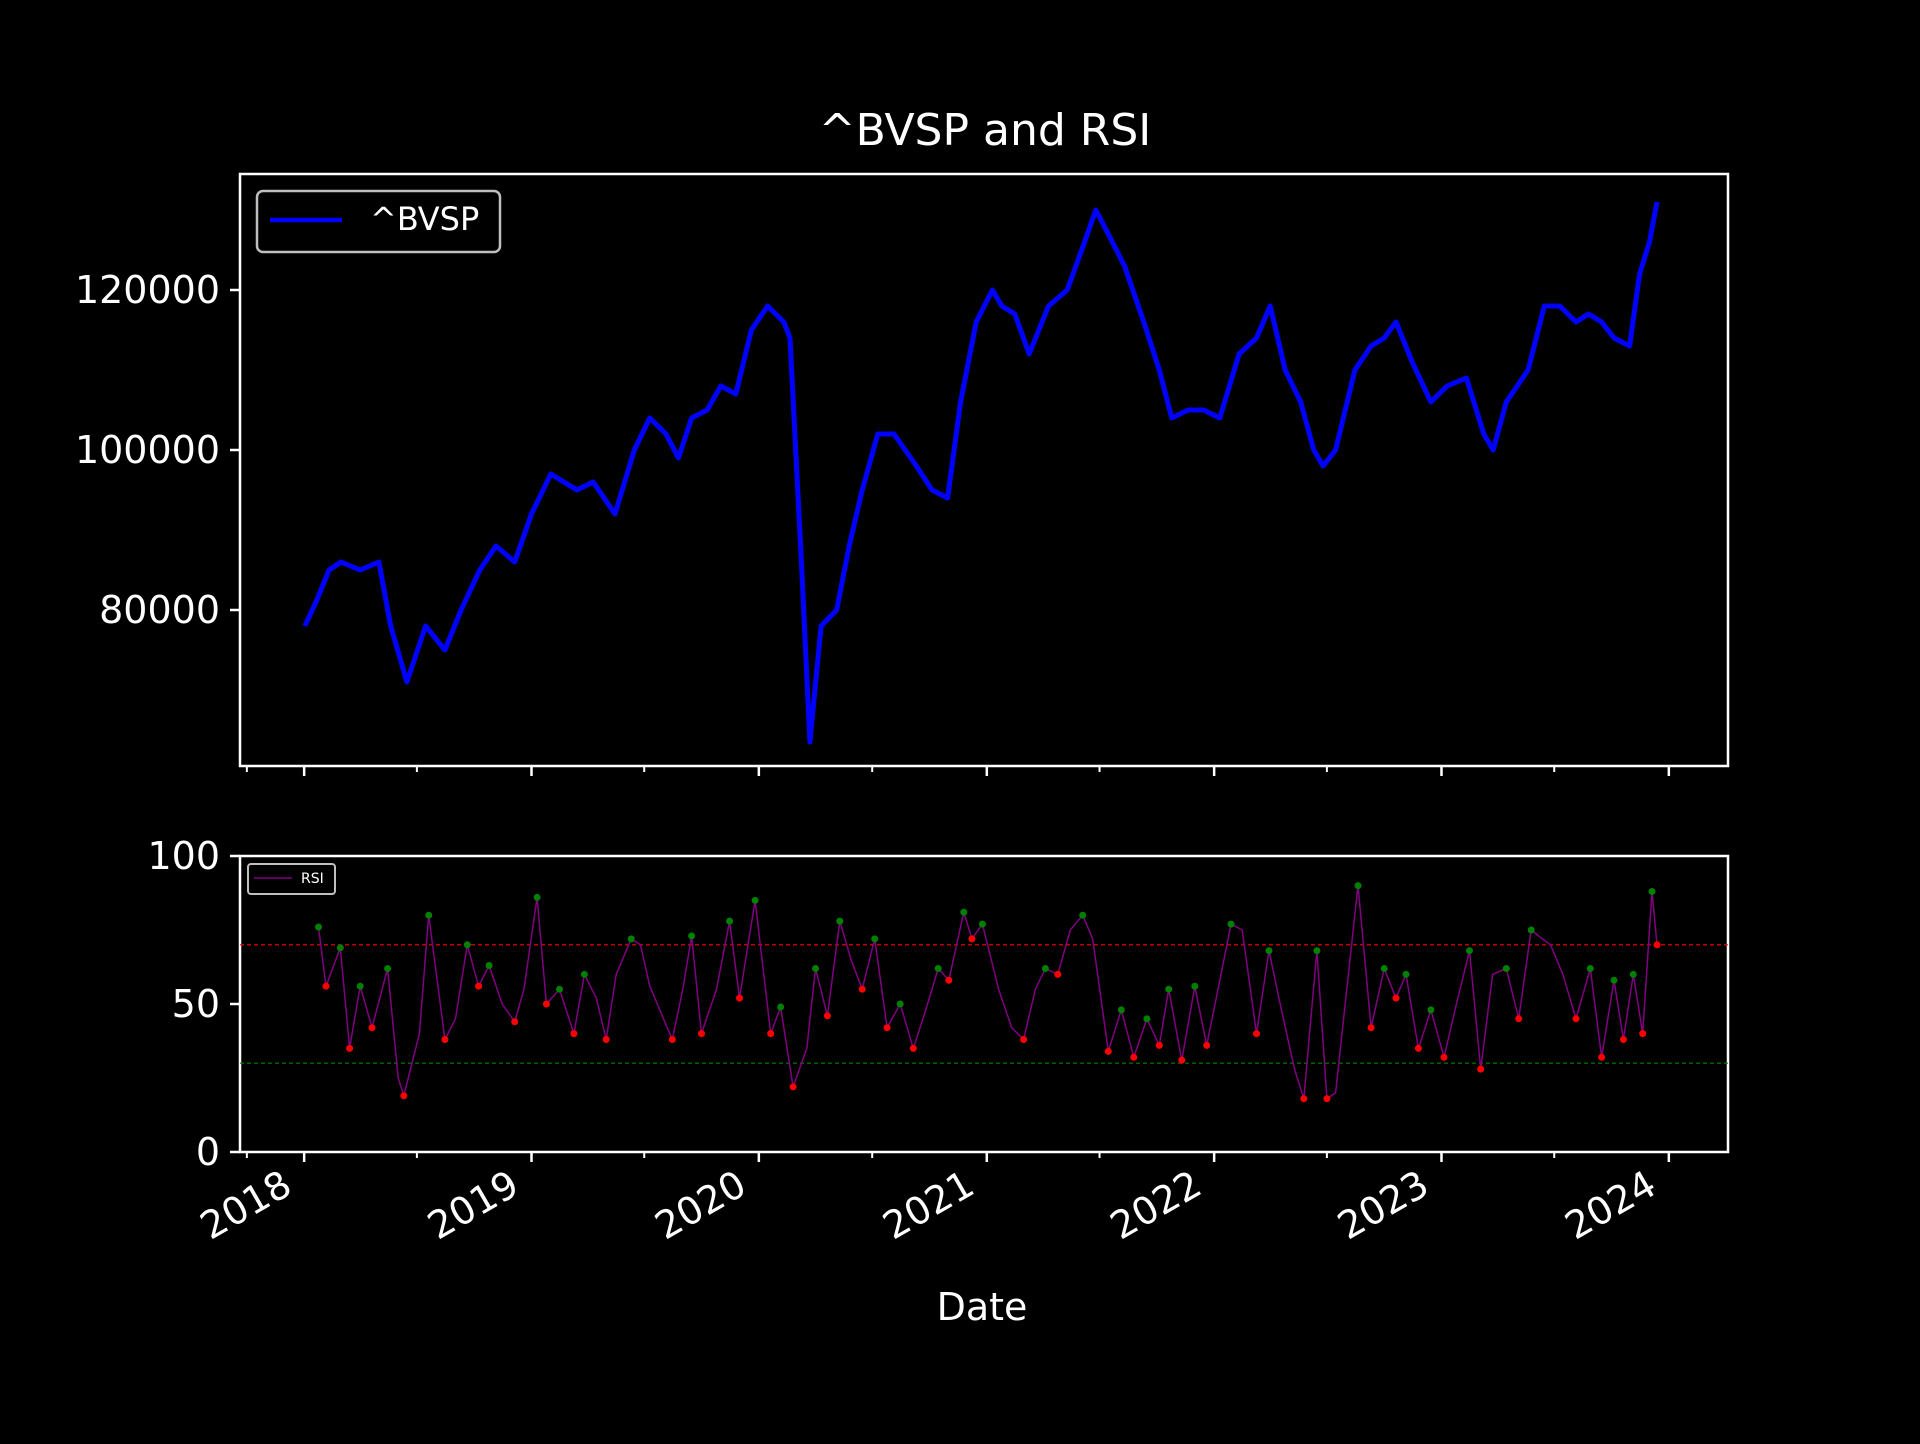  I want to click on rsi-legend-box, so click(291, 879).